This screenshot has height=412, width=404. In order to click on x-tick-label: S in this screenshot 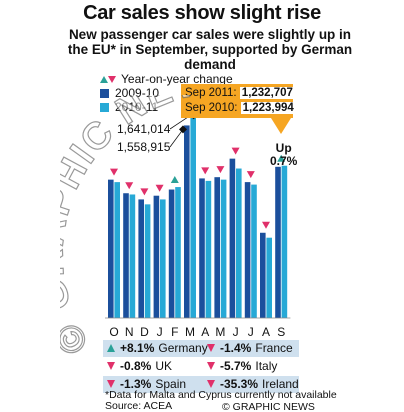, I will do `click(281, 332)`.